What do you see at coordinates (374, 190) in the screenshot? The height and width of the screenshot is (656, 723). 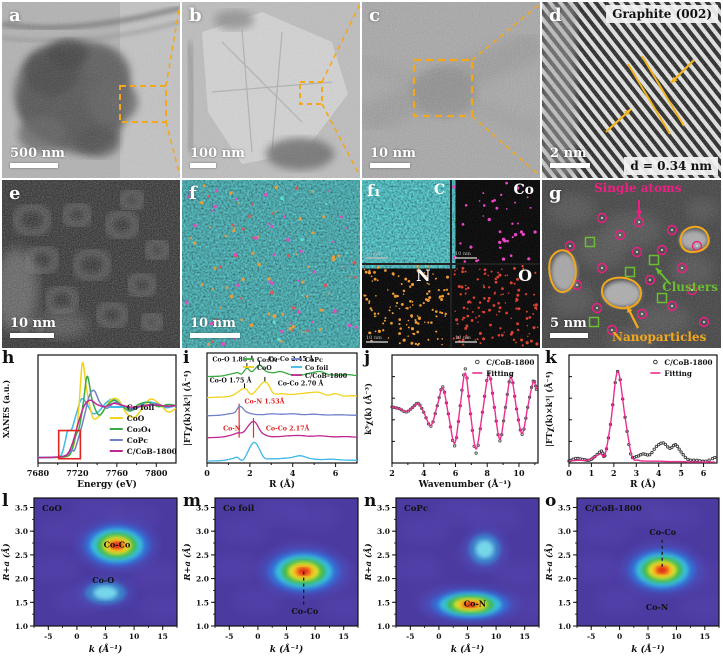 I see `panel-letter: f₁` at bounding box center [374, 190].